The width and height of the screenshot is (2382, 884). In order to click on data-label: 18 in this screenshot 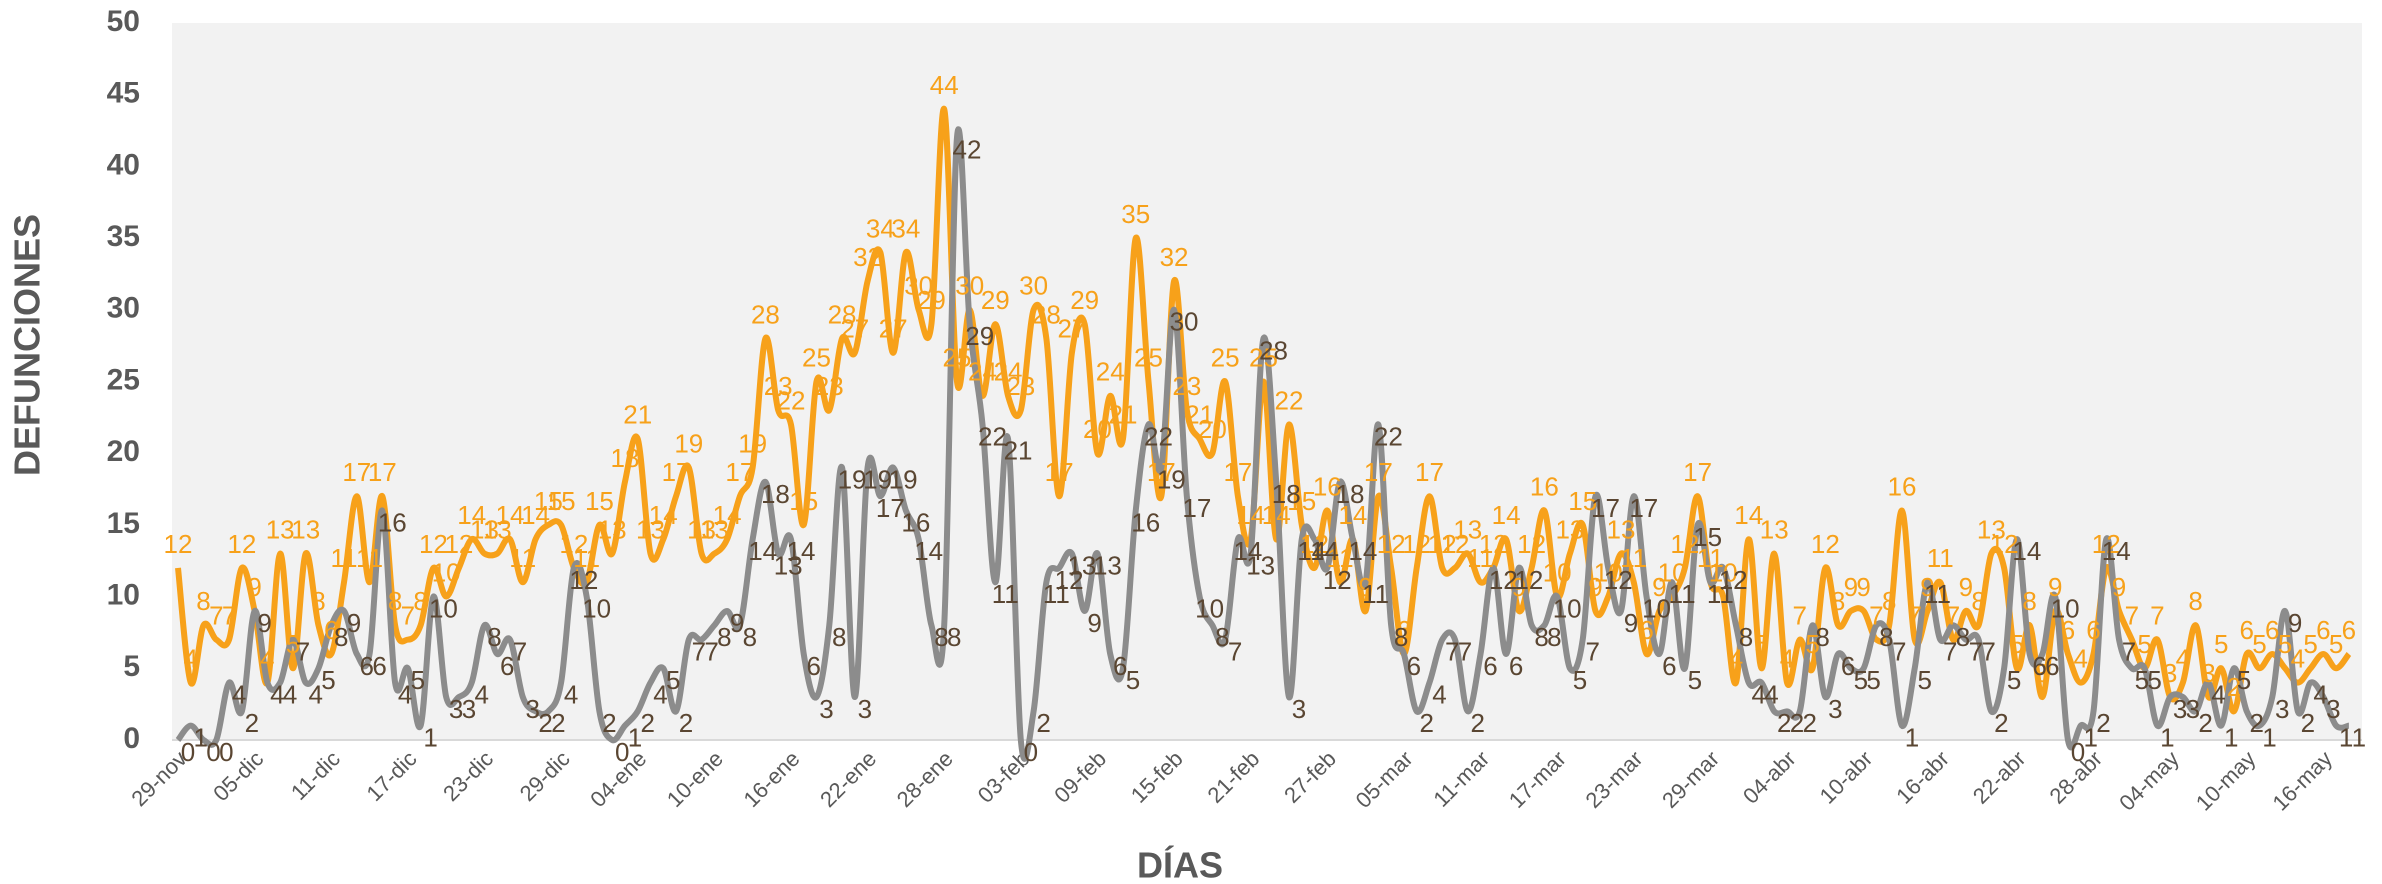, I will do `click(1286, 494)`.